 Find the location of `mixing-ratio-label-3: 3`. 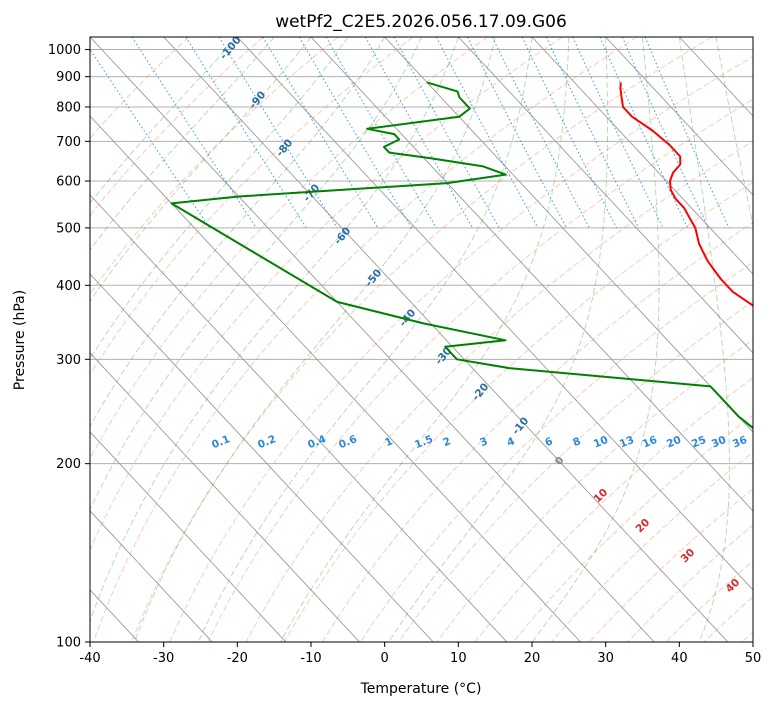

mixing-ratio-label-3: 3 is located at coordinates (483, 442).